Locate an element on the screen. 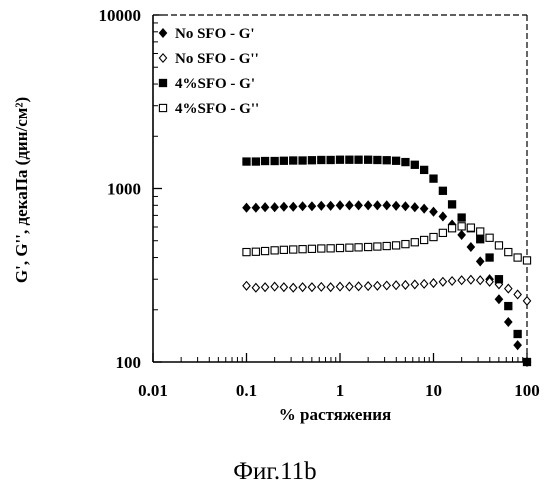 The height and width of the screenshot is (500, 550). y-tick-label: 100 is located at coordinates (129, 362).